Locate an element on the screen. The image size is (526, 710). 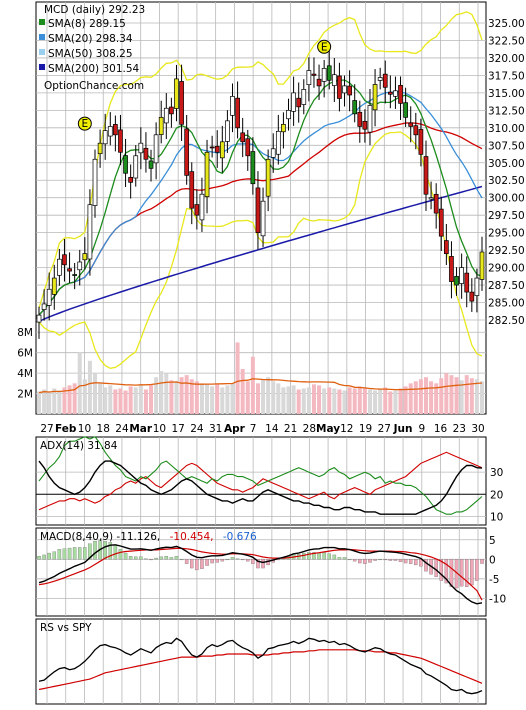
x-label-5: Mar is located at coordinates (141, 429).